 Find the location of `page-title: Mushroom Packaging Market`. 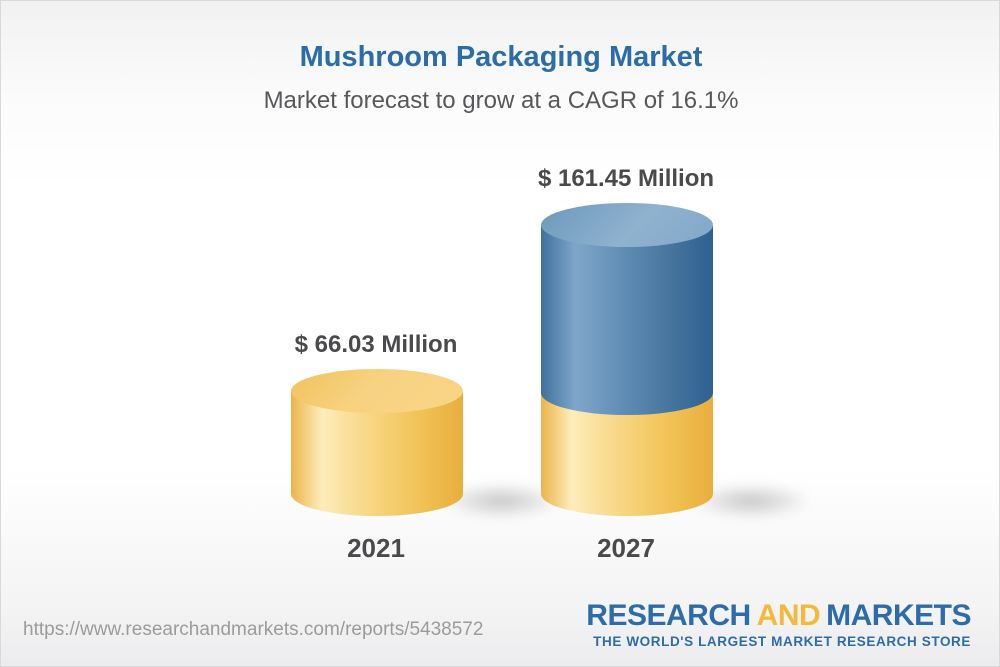

page-title: Mushroom Packaging Market is located at coordinates (501, 57).